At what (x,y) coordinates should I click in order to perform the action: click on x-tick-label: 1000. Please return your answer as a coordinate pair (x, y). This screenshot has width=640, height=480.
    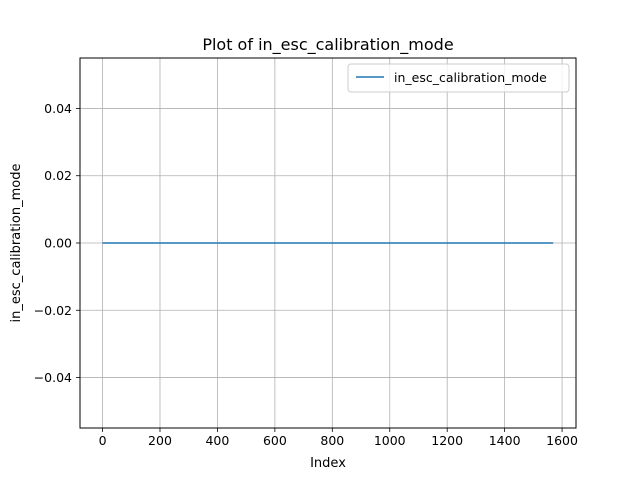
    Looking at the image, I should click on (390, 440).